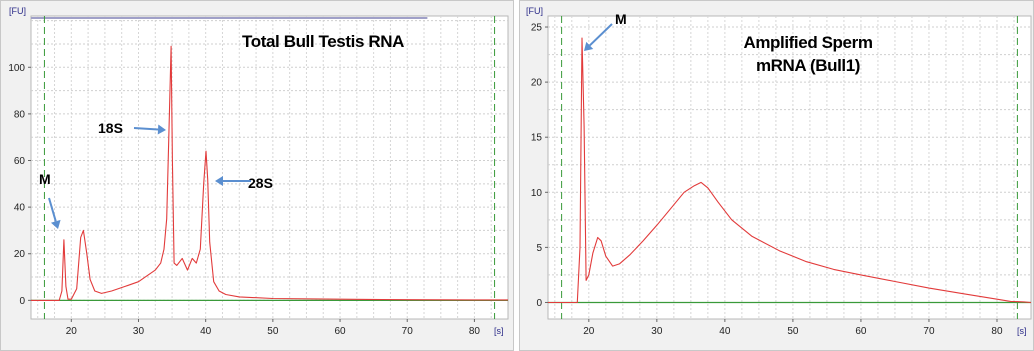 This screenshot has height=351, width=1034. What do you see at coordinates (20, 208) in the screenshot?
I see `y-tick-label: 40` at bounding box center [20, 208].